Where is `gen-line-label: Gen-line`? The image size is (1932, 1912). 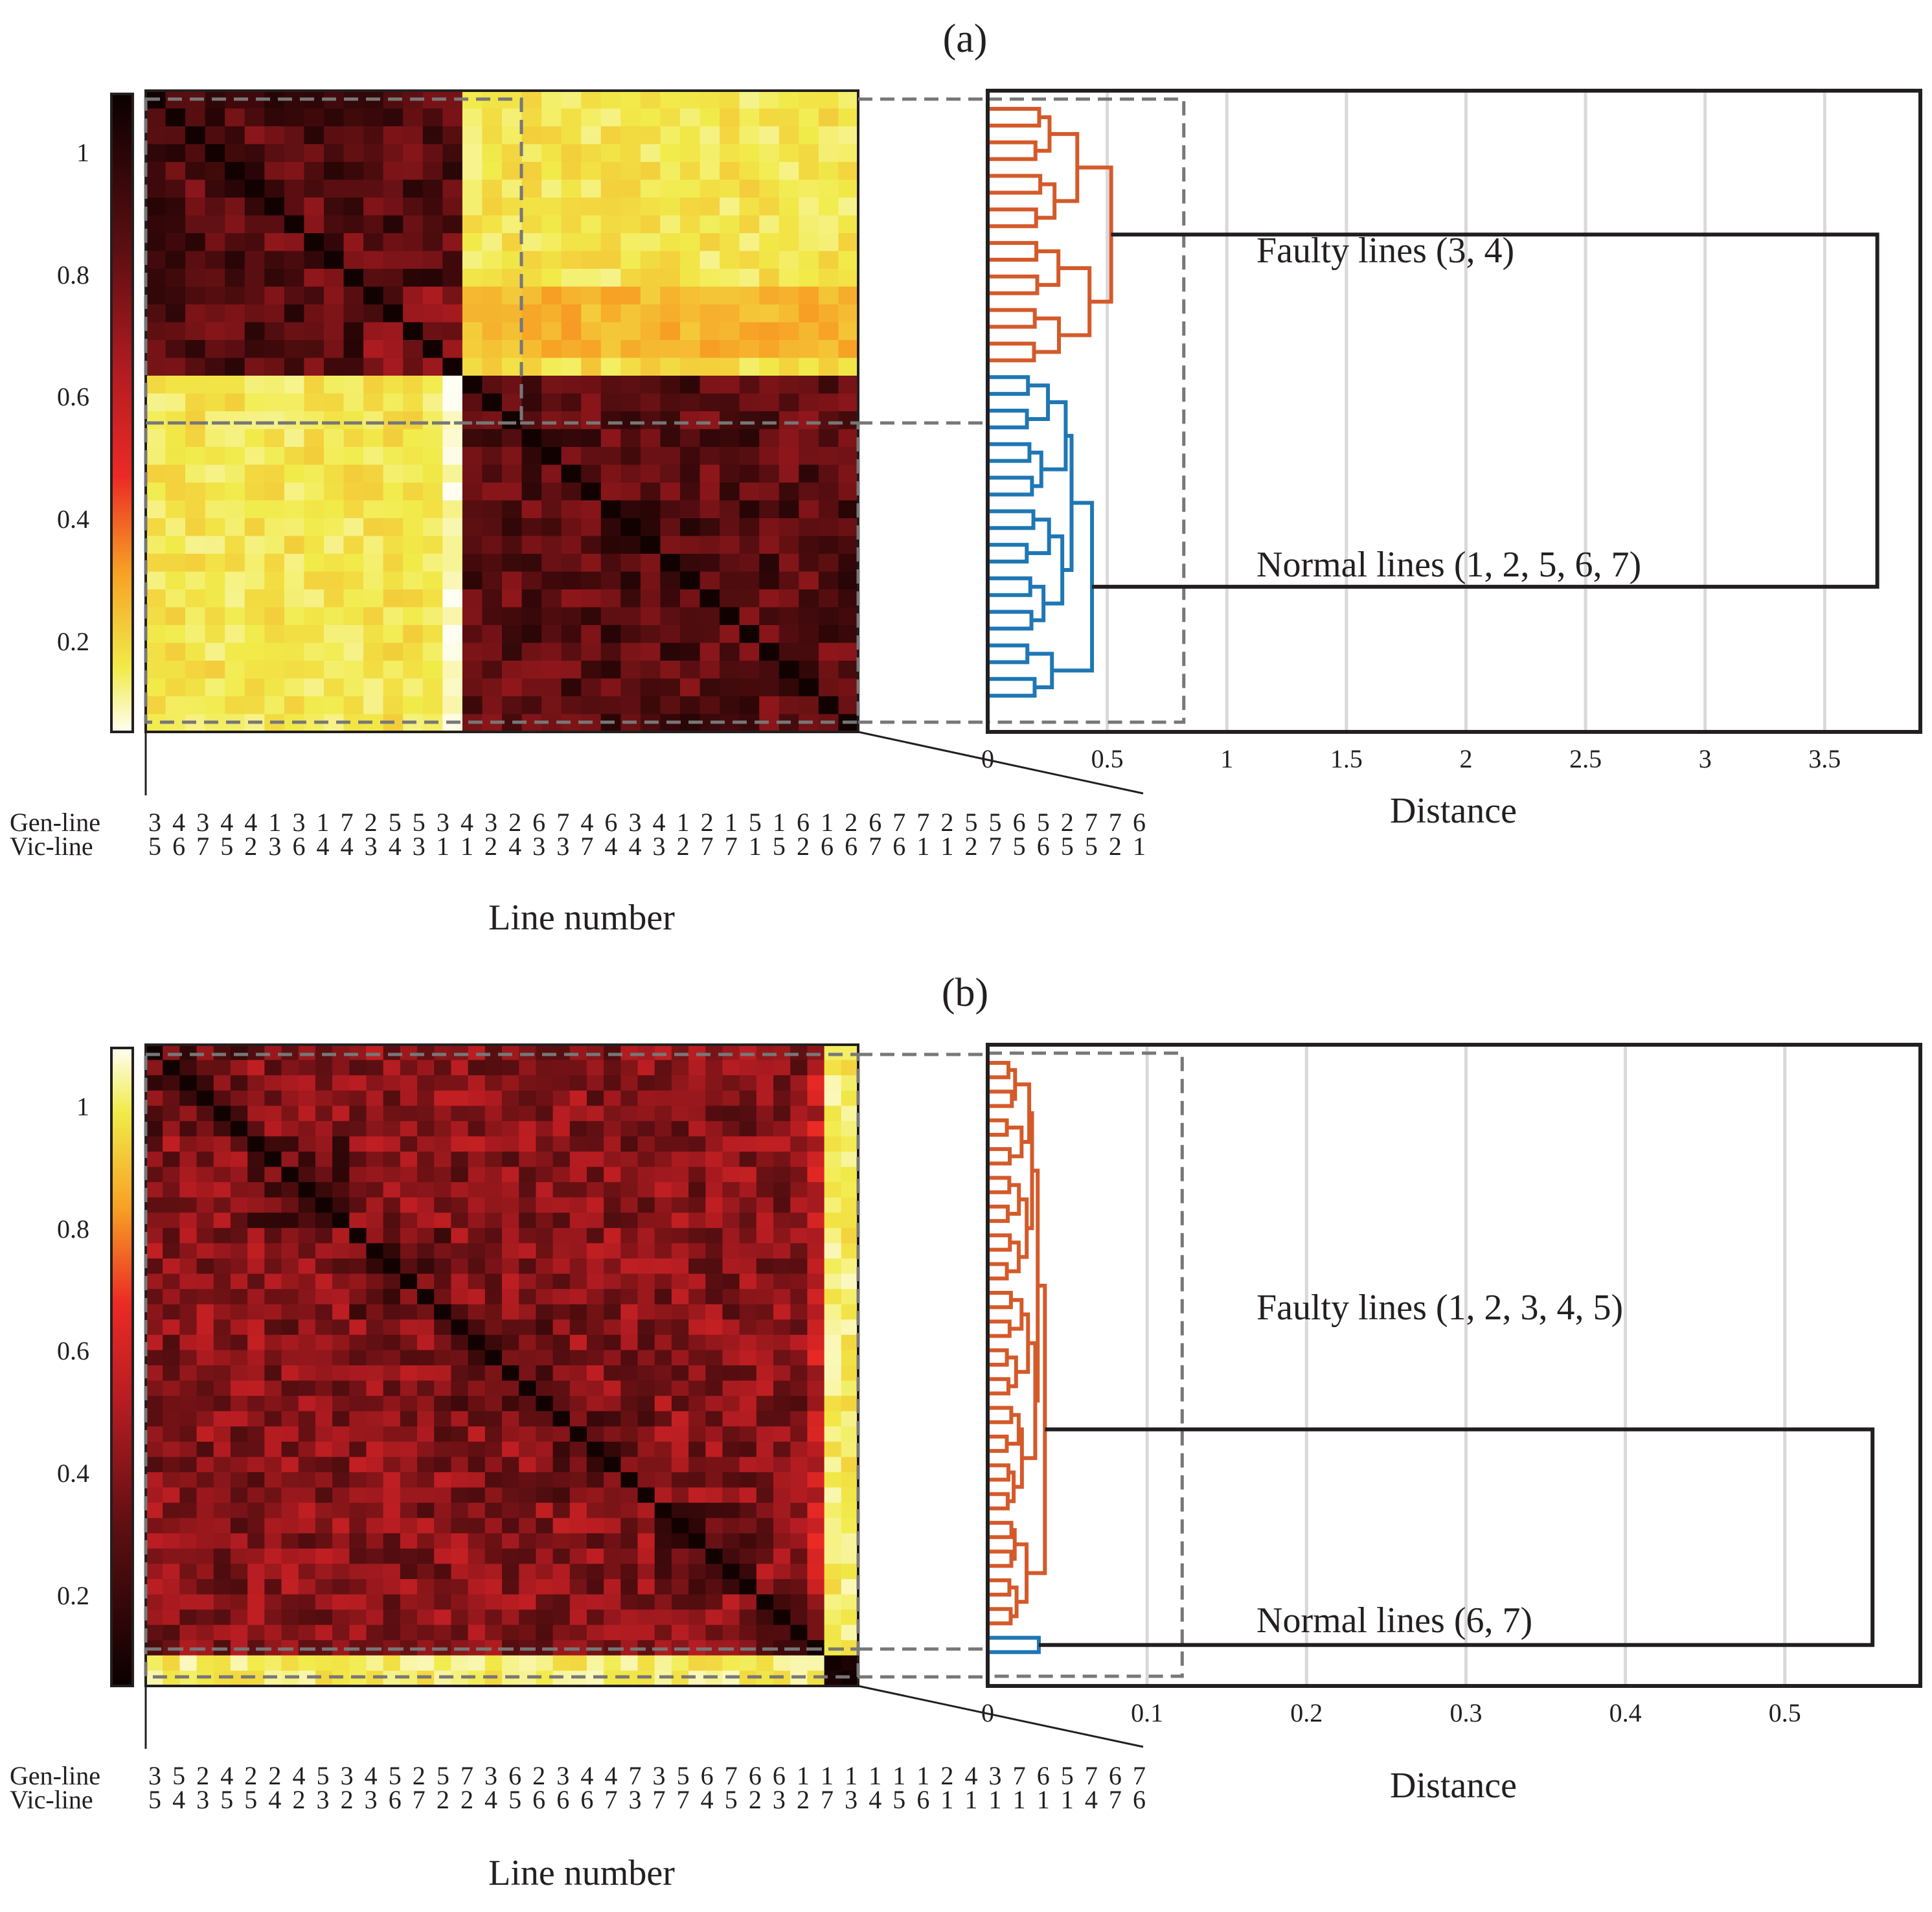 gen-line-label: Gen-line is located at coordinates (55, 1775).